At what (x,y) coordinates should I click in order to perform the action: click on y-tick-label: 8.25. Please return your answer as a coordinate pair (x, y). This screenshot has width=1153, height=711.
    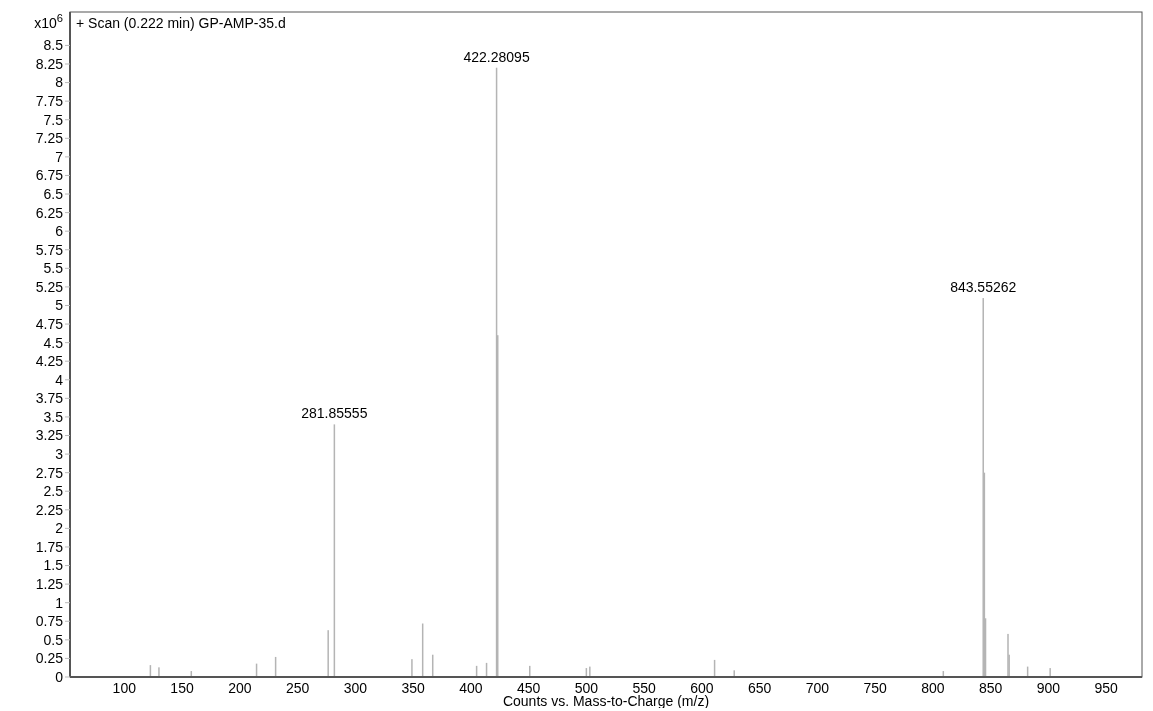
    Looking at the image, I should click on (49, 63).